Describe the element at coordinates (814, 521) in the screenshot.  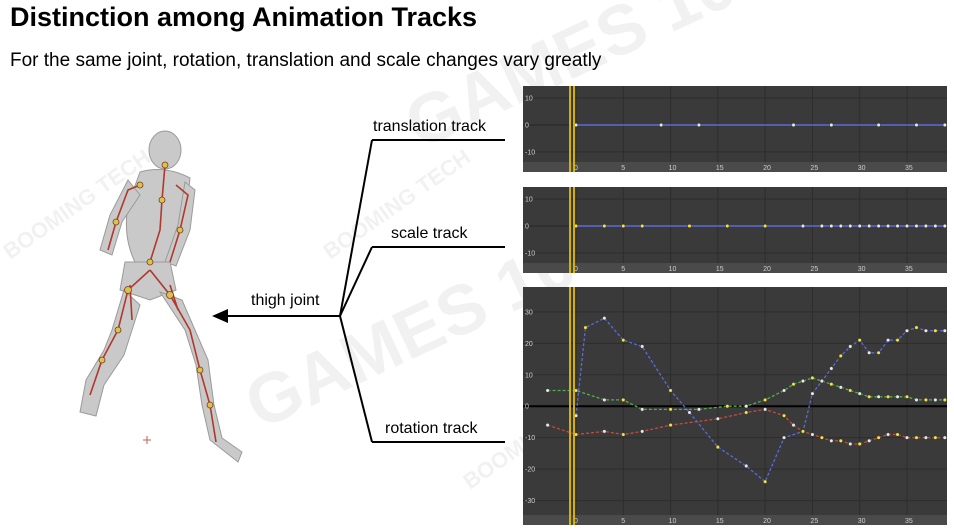
I see `x-tick-label: 25` at that location.